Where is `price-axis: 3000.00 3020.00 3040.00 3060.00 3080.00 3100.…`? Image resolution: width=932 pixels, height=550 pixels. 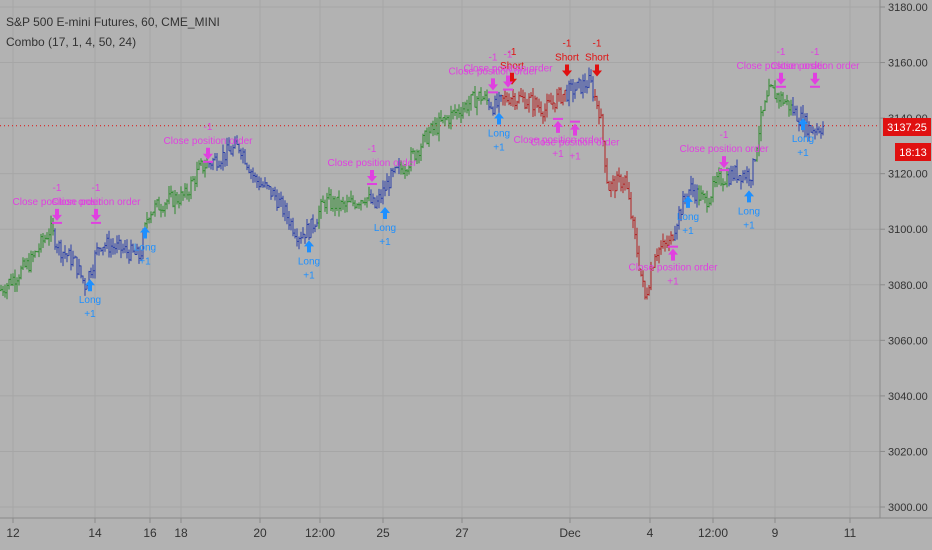
price-axis: 3000.00 3020.00 3040.00 3060.00 3080.00 3100.… is located at coordinates (904, 258).